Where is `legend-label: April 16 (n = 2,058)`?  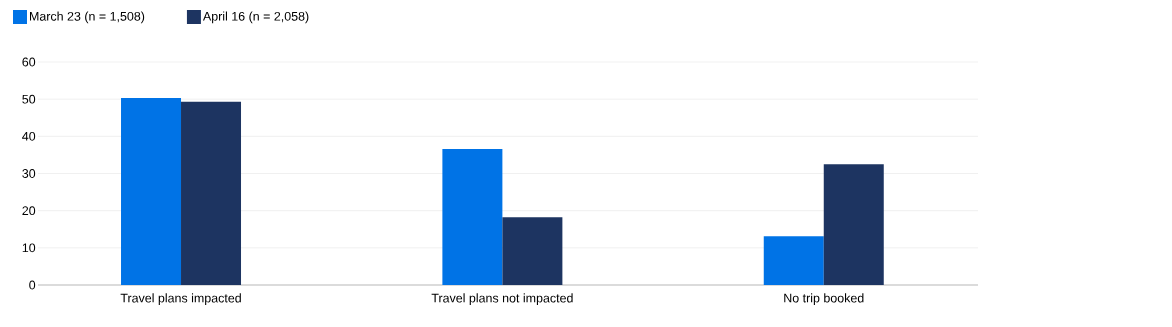
legend-label: April 16 (n = 2,058) is located at coordinates (255, 17).